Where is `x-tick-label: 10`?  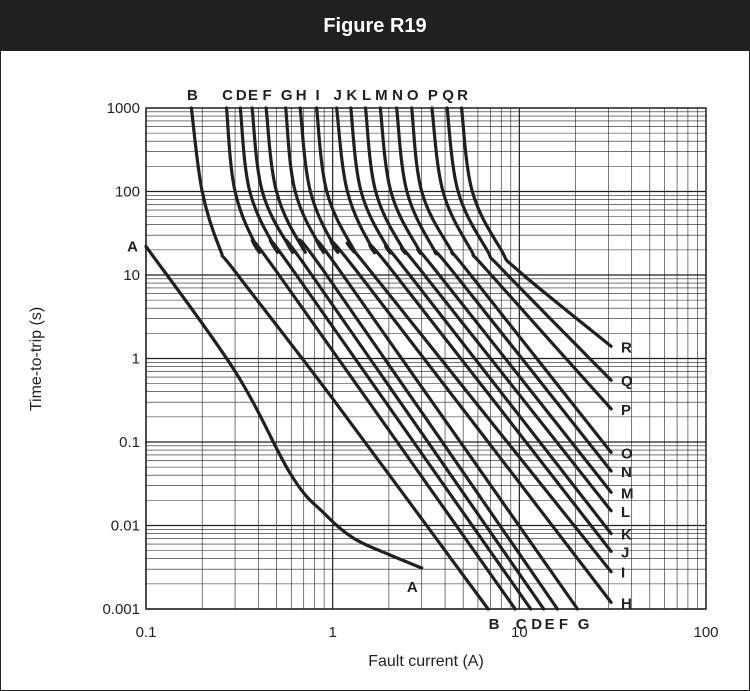
x-tick-label: 10 is located at coordinates (519, 632).